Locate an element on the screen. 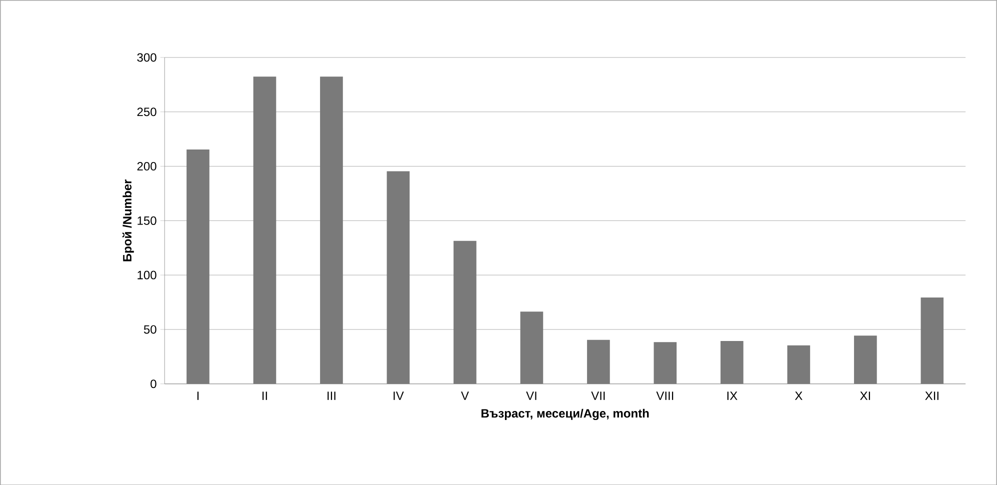 This screenshot has width=997, height=485. x-tick-label: VIII is located at coordinates (665, 395).